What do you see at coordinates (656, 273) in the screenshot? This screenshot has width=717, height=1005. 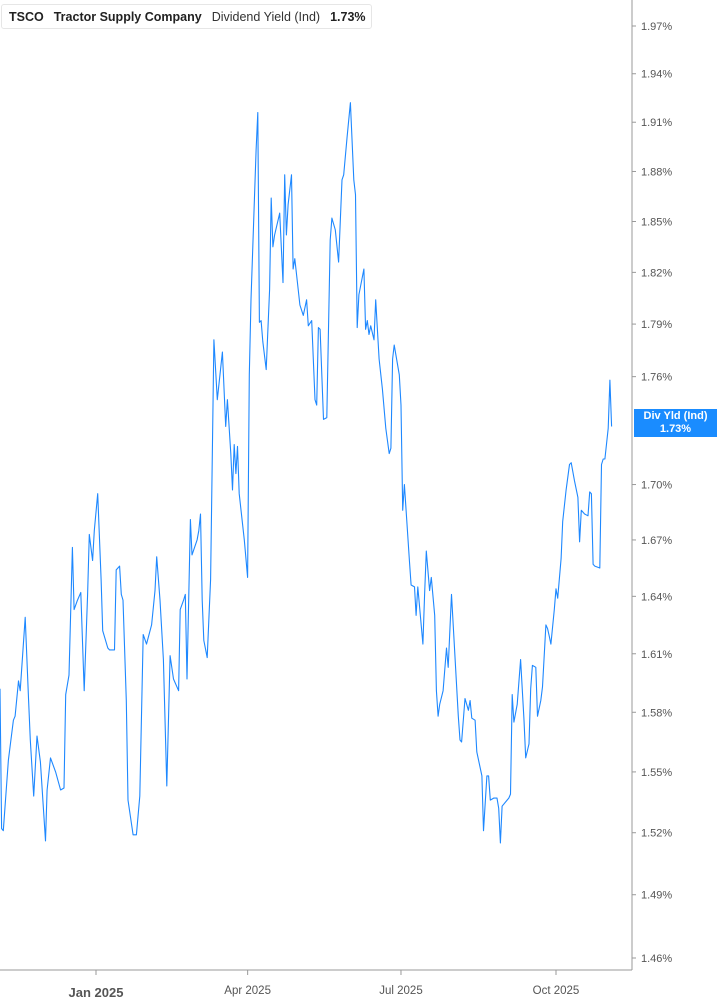 I see `y-tick-label: 1.82%` at bounding box center [656, 273].